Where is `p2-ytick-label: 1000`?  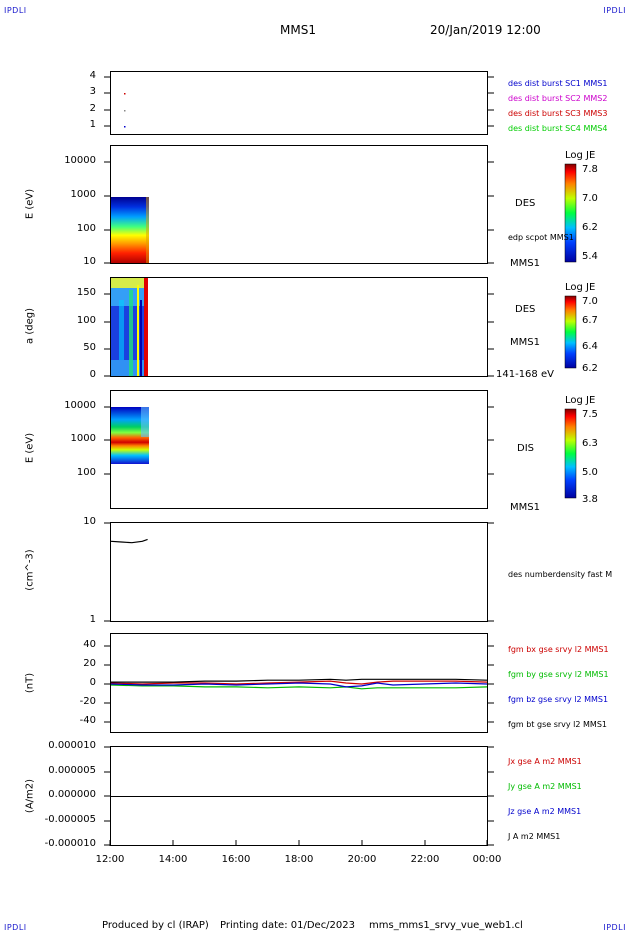
p2-ytick-label: 1000 is located at coordinates (83, 194).